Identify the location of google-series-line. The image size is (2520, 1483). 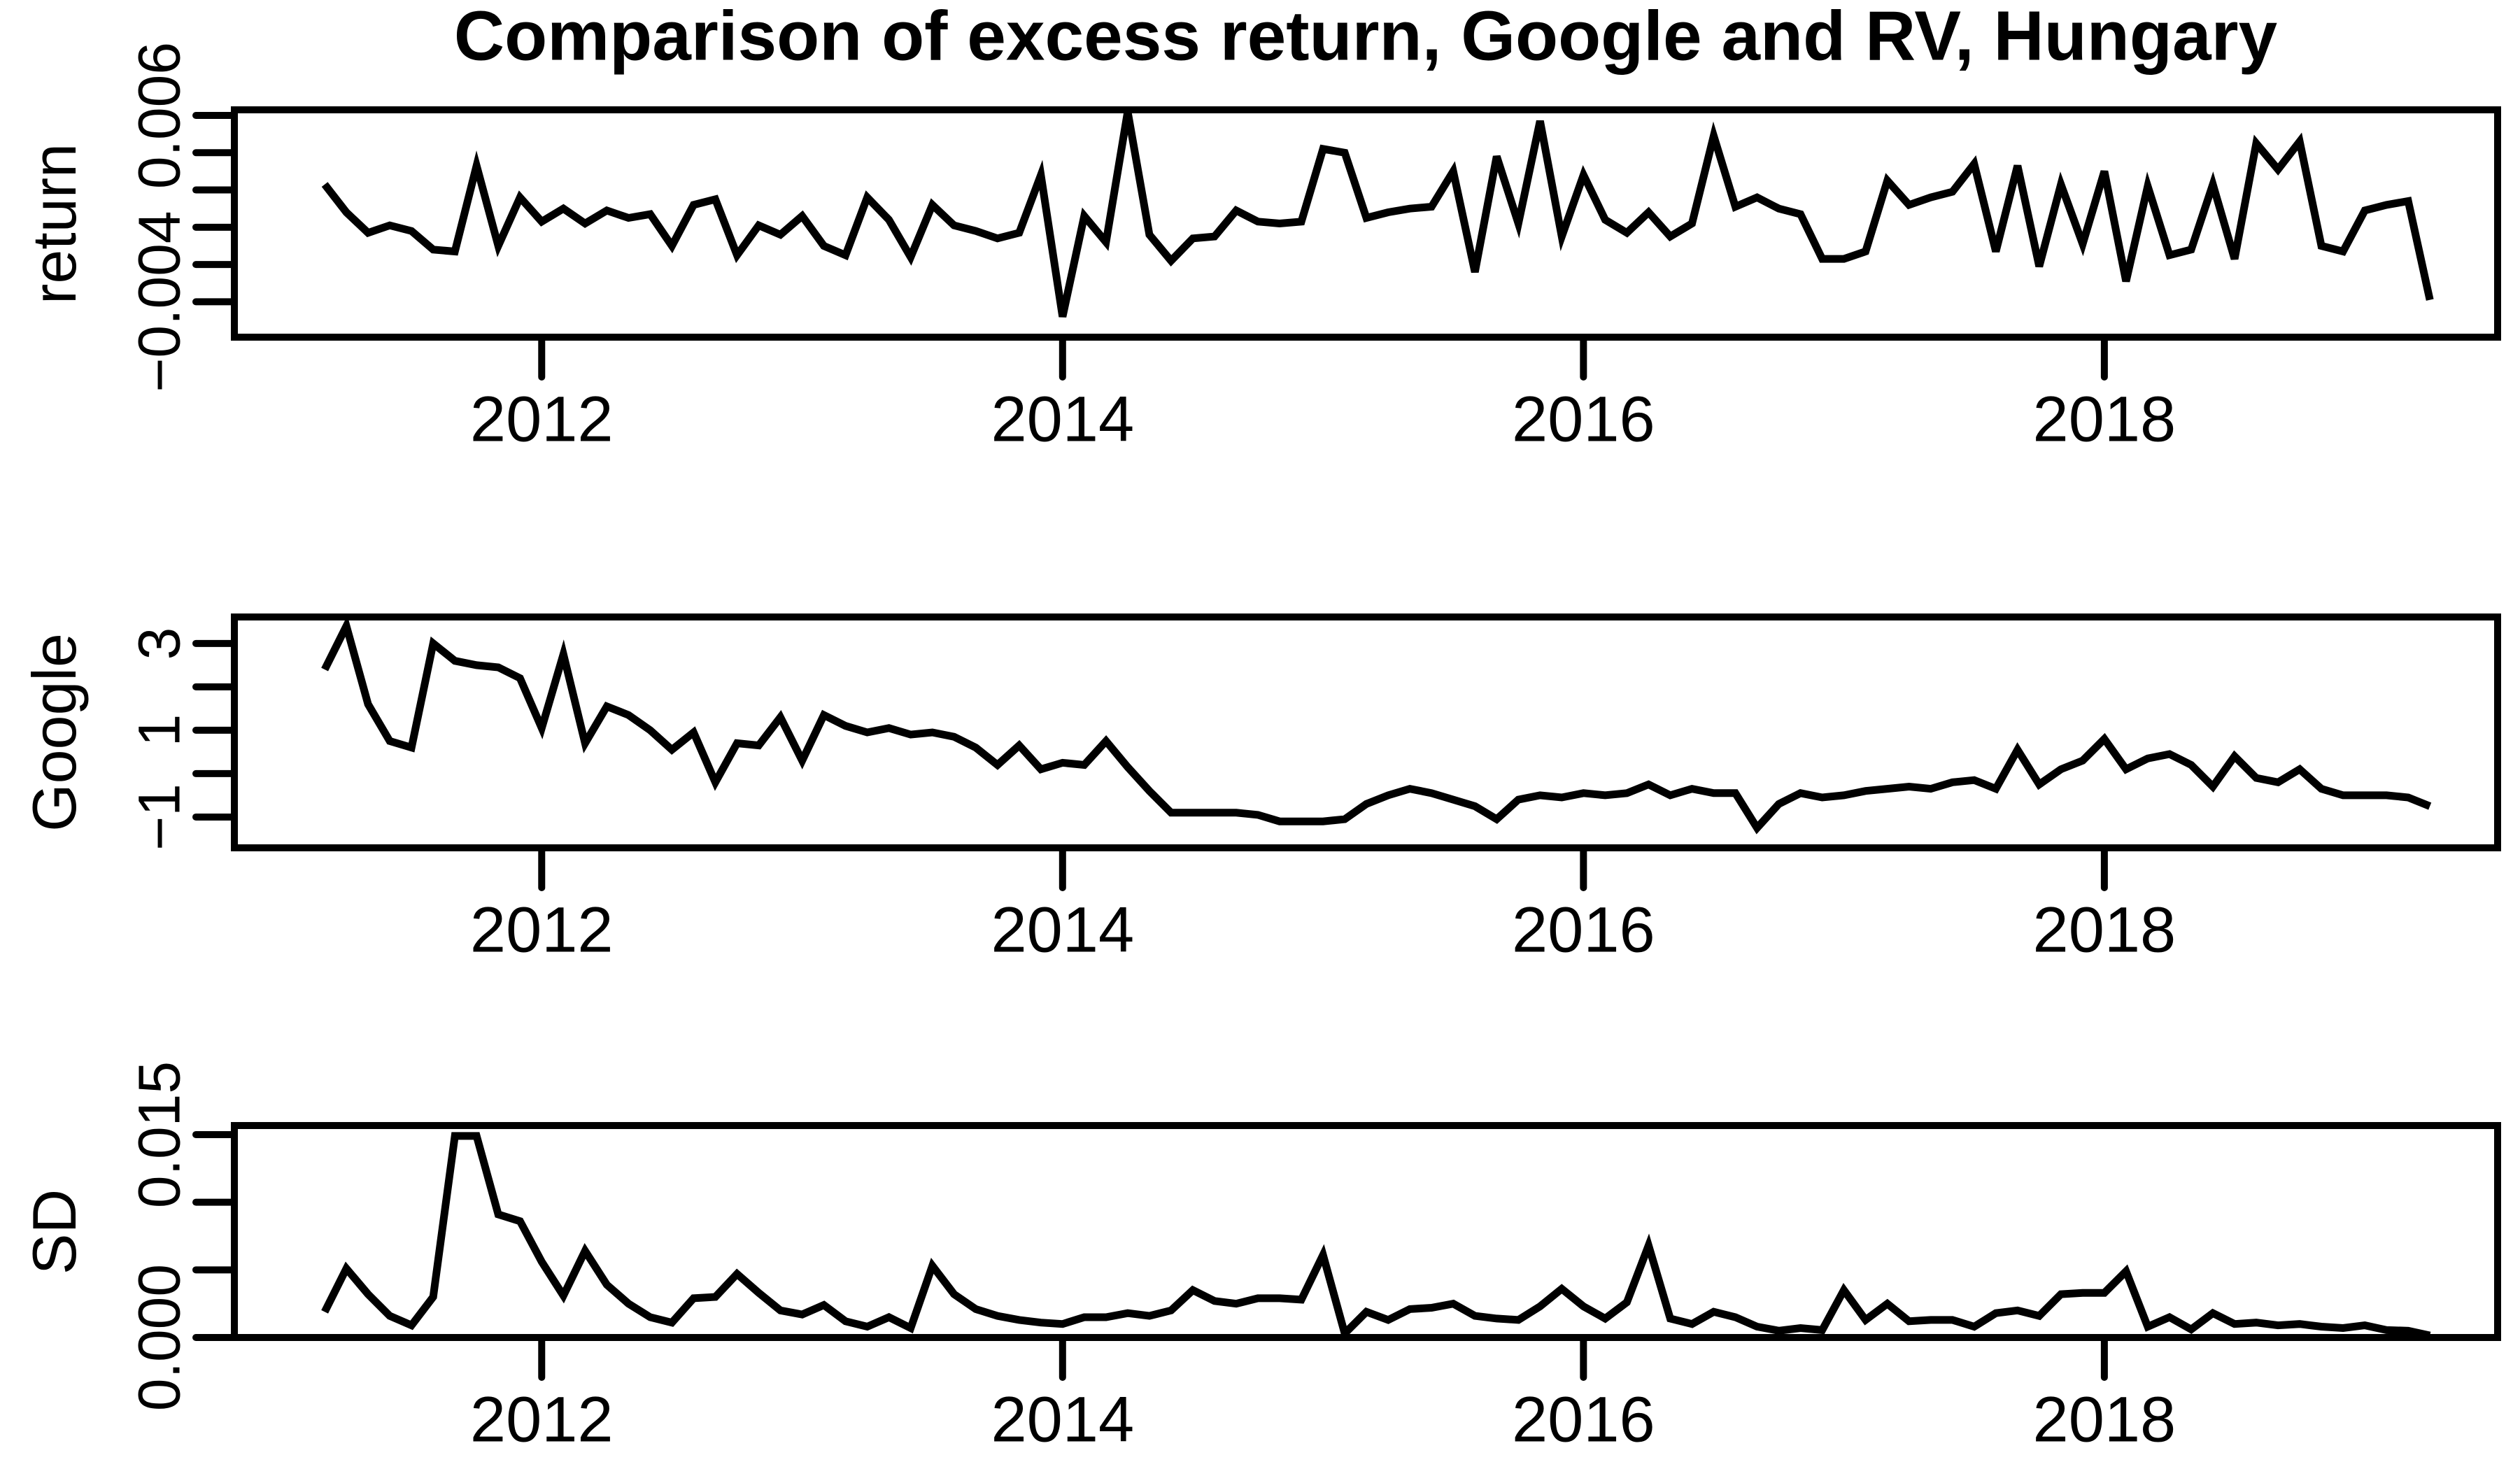
(1377, 725).